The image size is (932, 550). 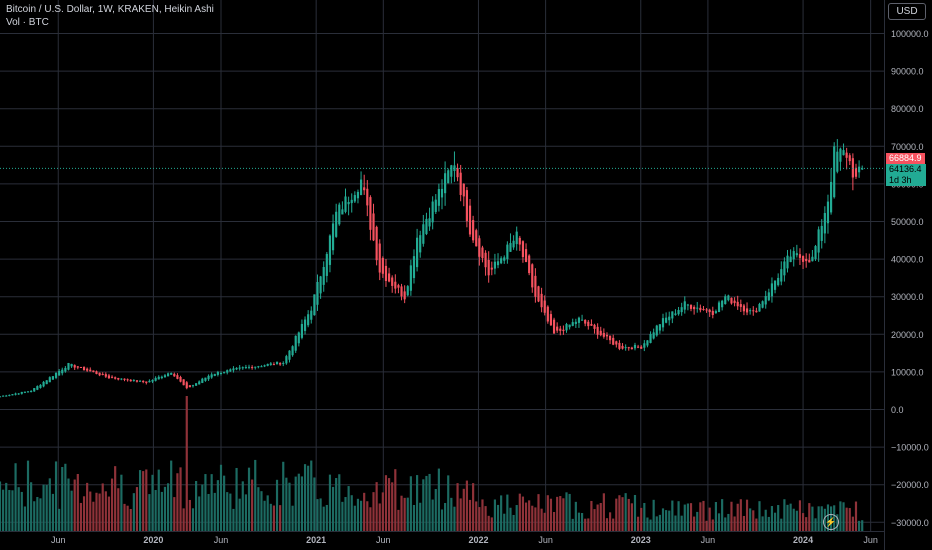 What do you see at coordinates (831, 522) in the screenshot?
I see `lightning-icon: ⚡` at bounding box center [831, 522].